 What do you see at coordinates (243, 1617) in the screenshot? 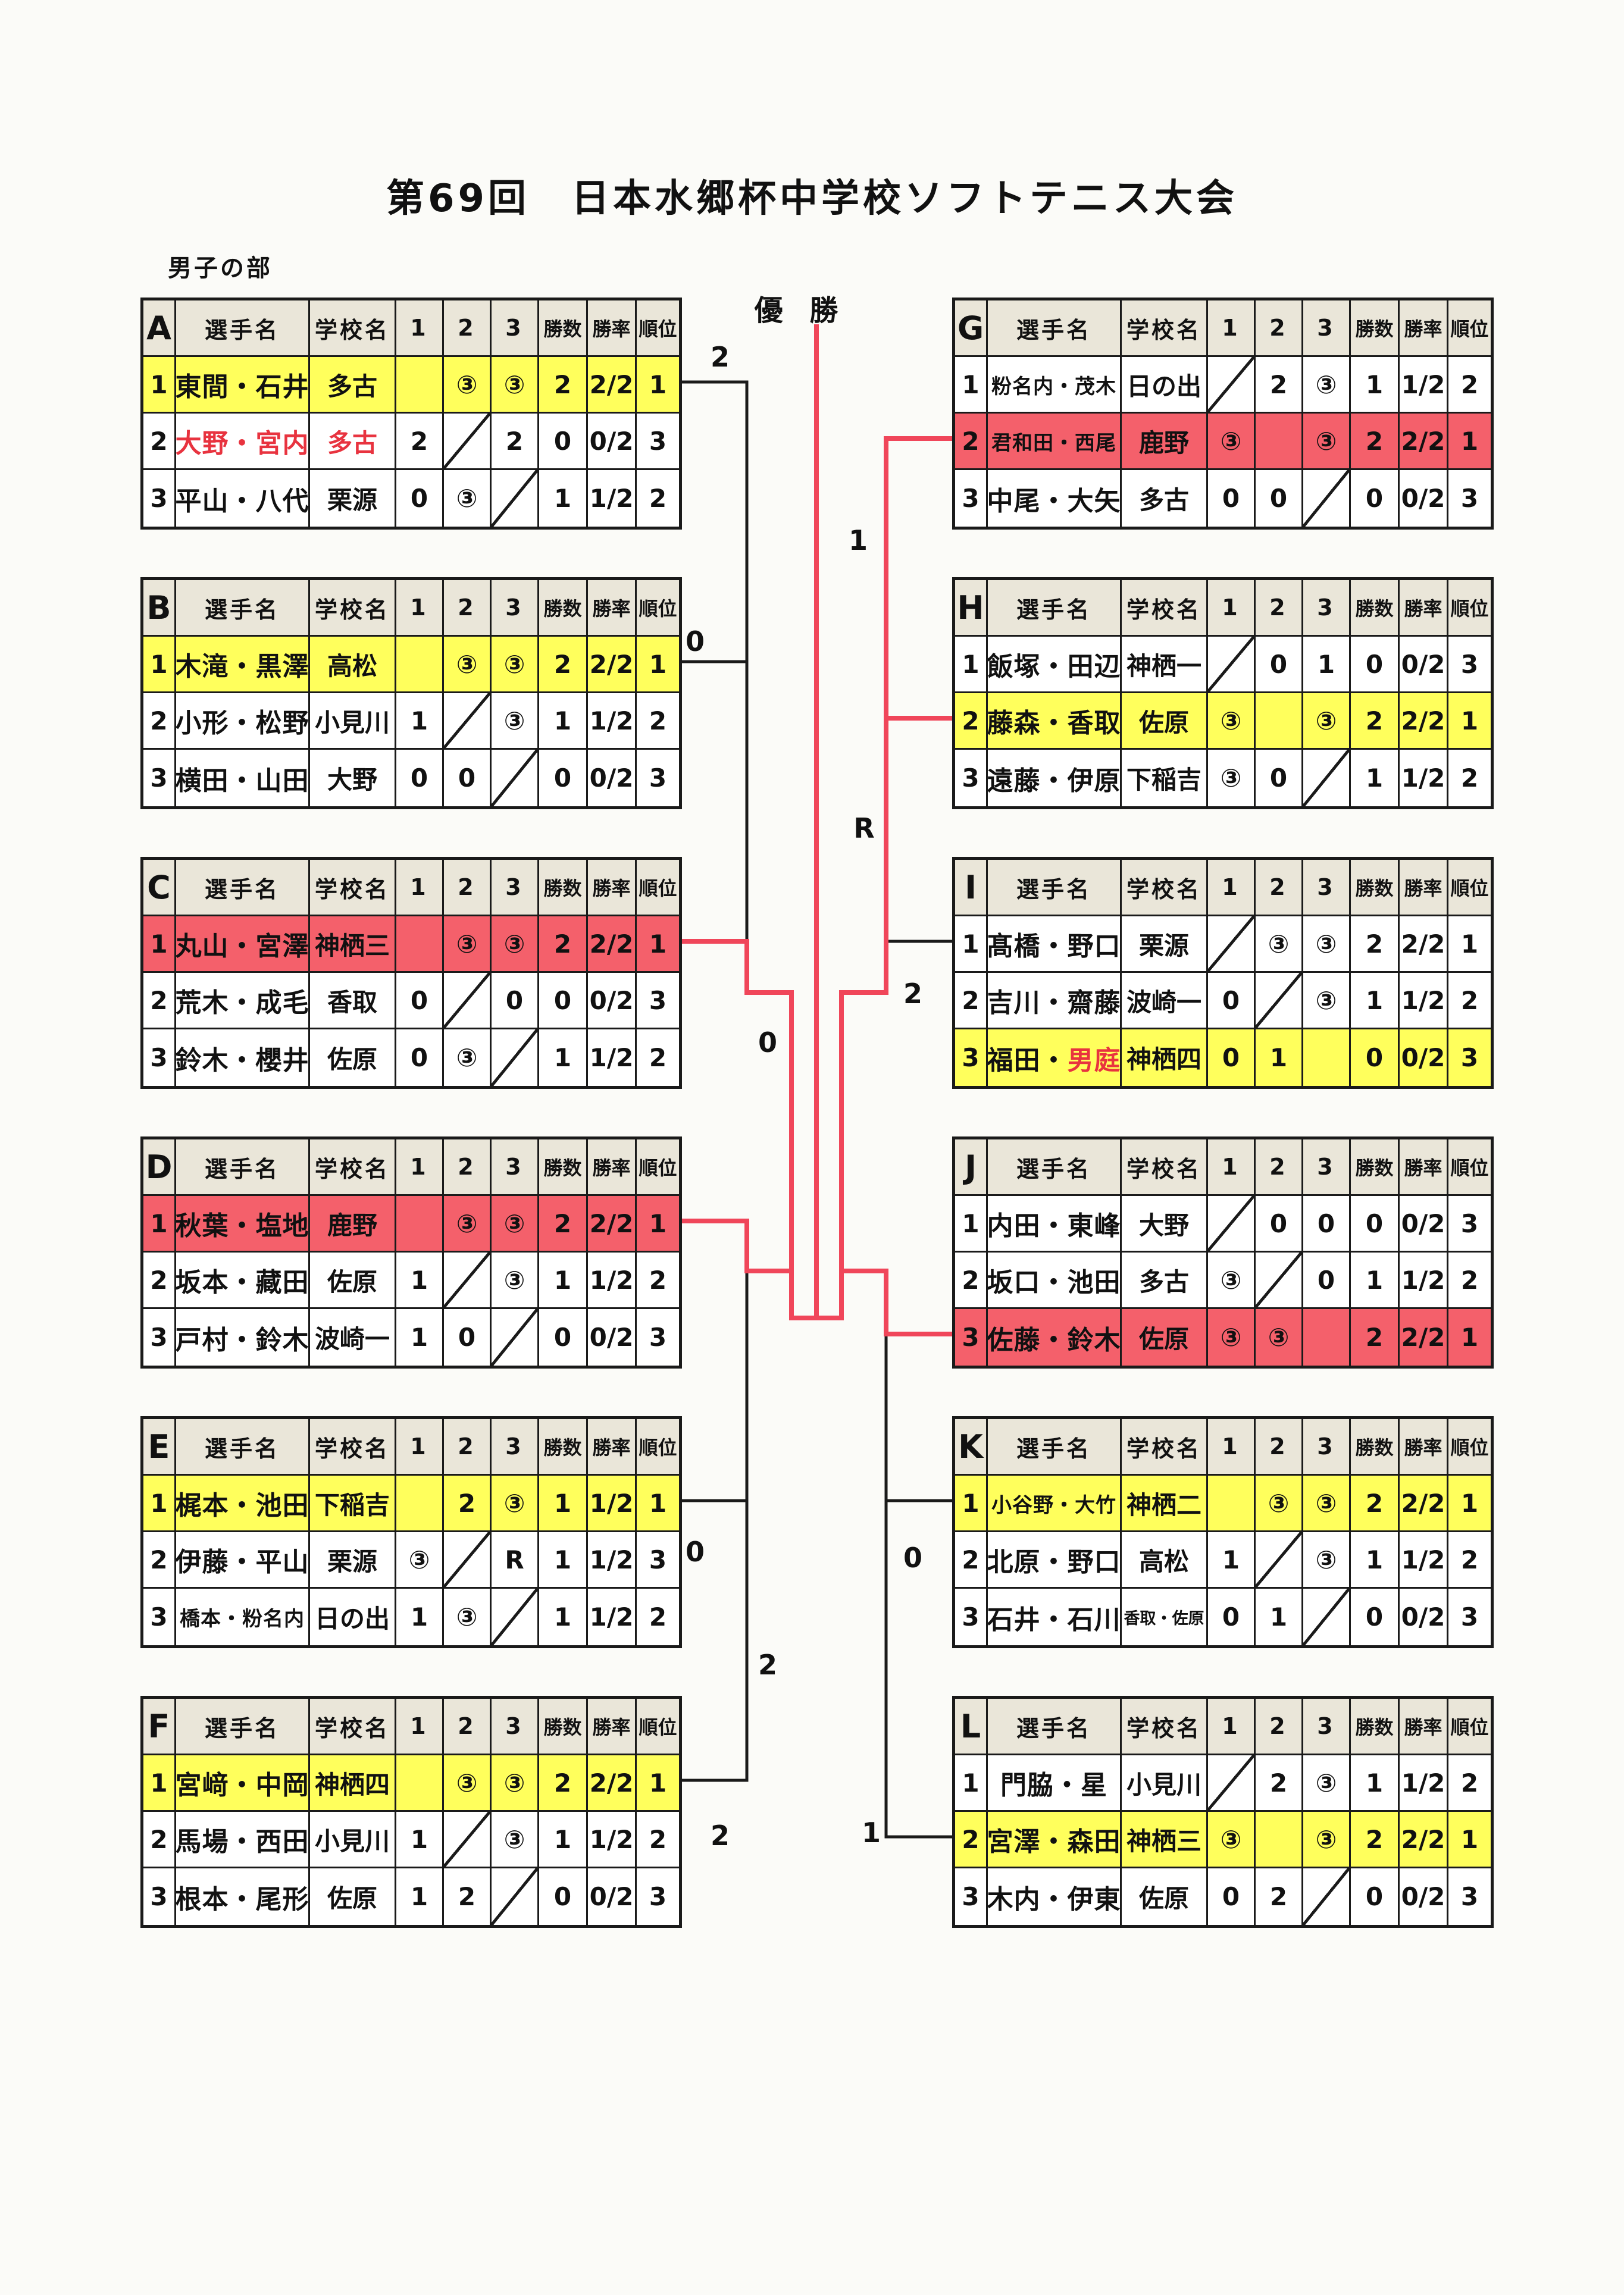
I see `players-name: 橋本・粉名内` at bounding box center [243, 1617].